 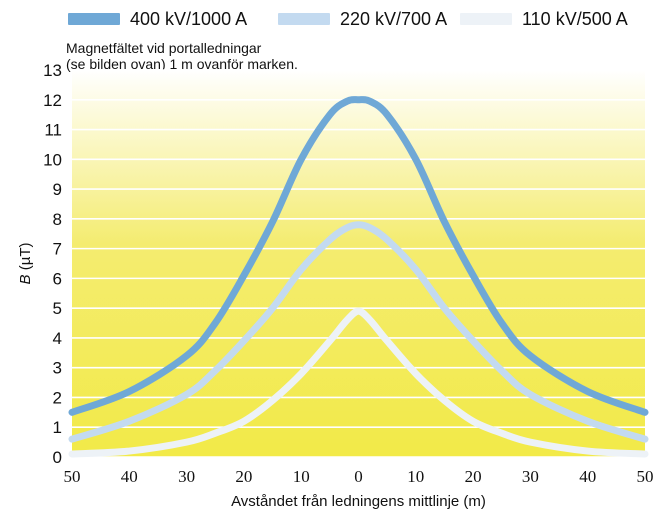 I want to click on y-tick-label: 2, so click(x=57, y=397).